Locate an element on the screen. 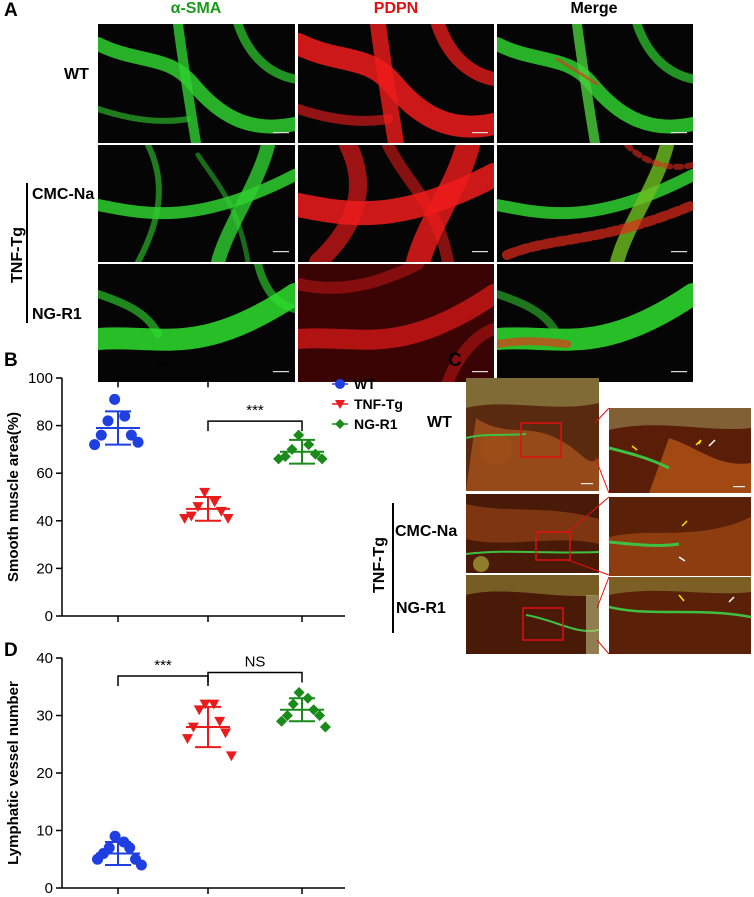  micrograph-wt-pdpn is located at coordinates (396, 83).